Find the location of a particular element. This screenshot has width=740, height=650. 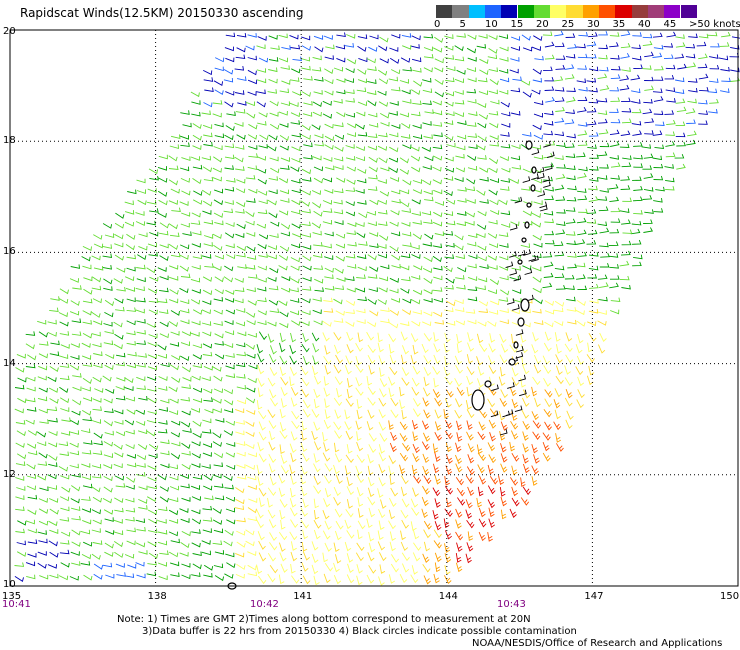

legend-label: 35 is located at coordinates (619, 24).